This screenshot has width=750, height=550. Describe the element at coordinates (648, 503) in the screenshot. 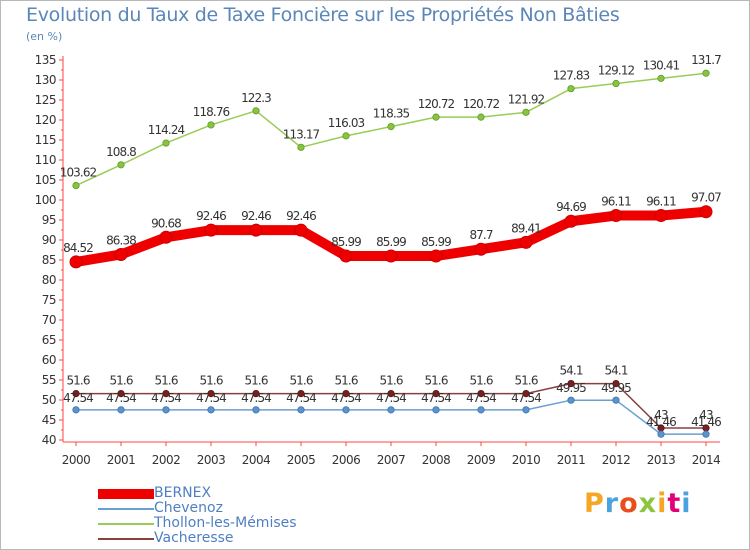

I see `logo-letter: x` at that location.